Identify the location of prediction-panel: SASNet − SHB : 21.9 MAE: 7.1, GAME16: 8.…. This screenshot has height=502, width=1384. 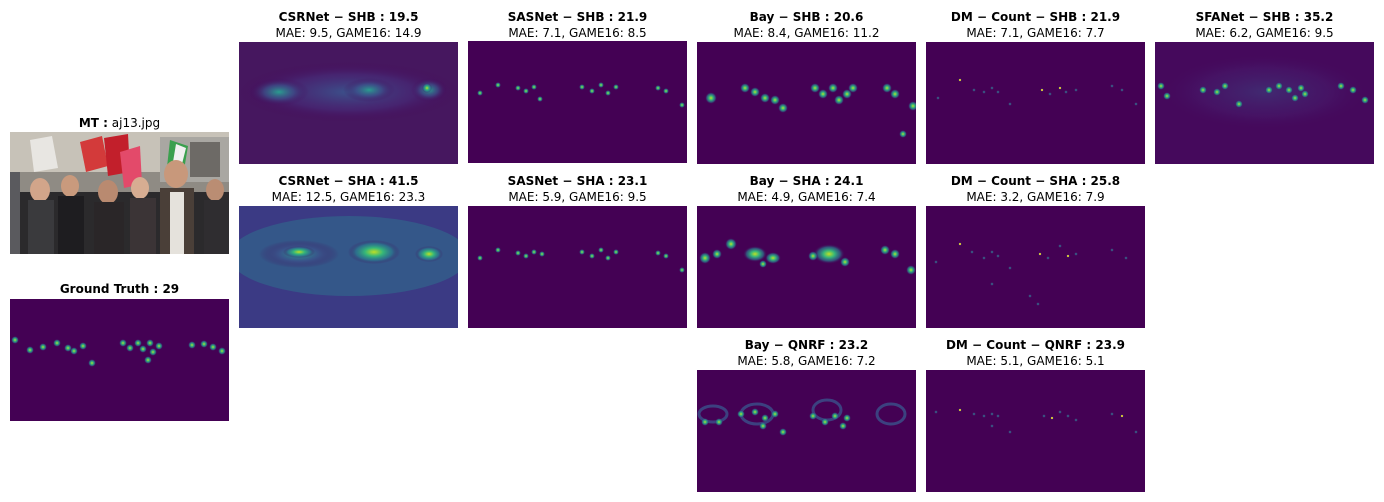
(577, 88).